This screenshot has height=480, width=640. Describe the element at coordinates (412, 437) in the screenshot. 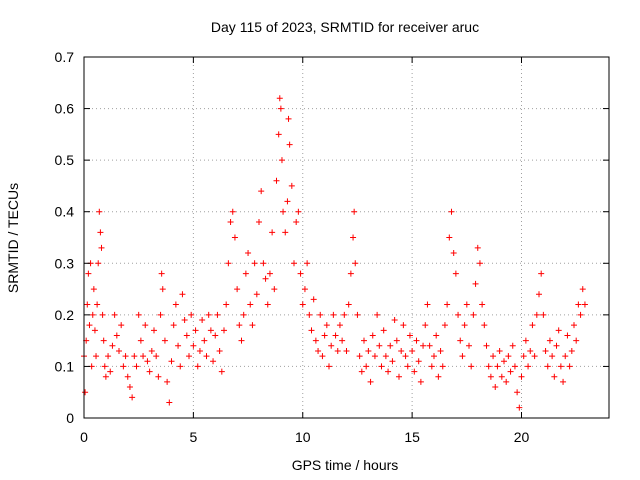

I see `x-tick-label: 15` at that location.